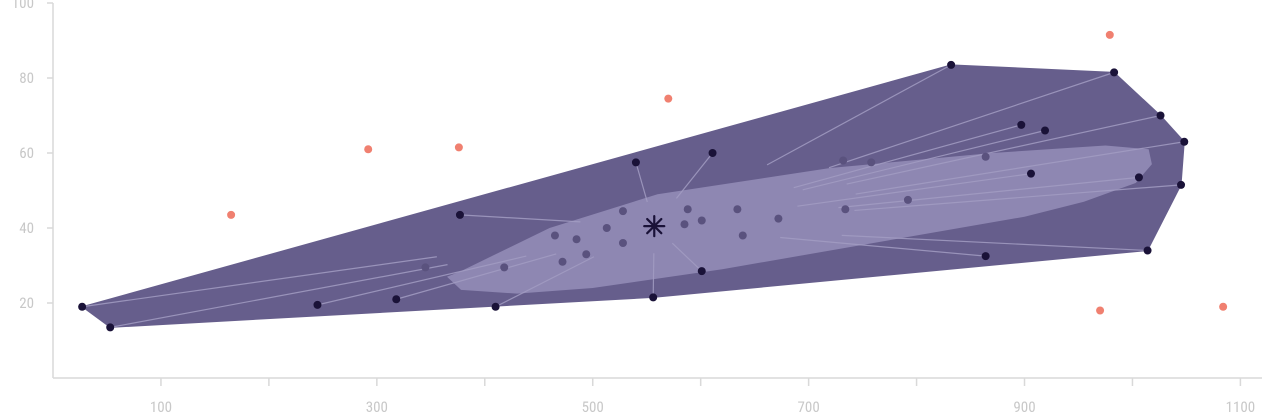  I want to click on x-tick-label: 500, so click(593, 407).